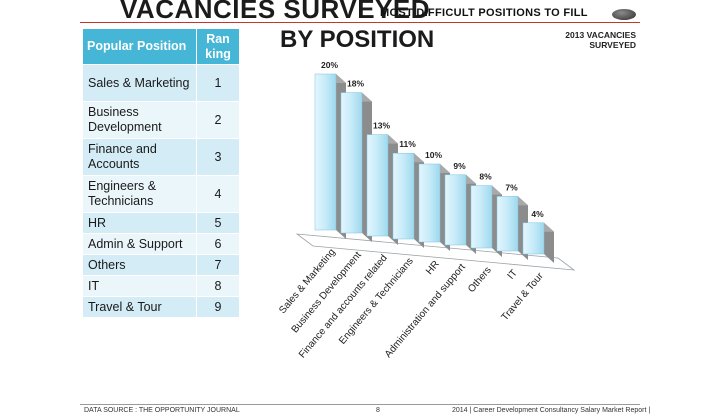 Image resolution: width=720 pixels, height=420 pixels. Describe the element at coordinates (139, 83) in the screenshot. I see `position-cell: Sales & Marketing` at that location.